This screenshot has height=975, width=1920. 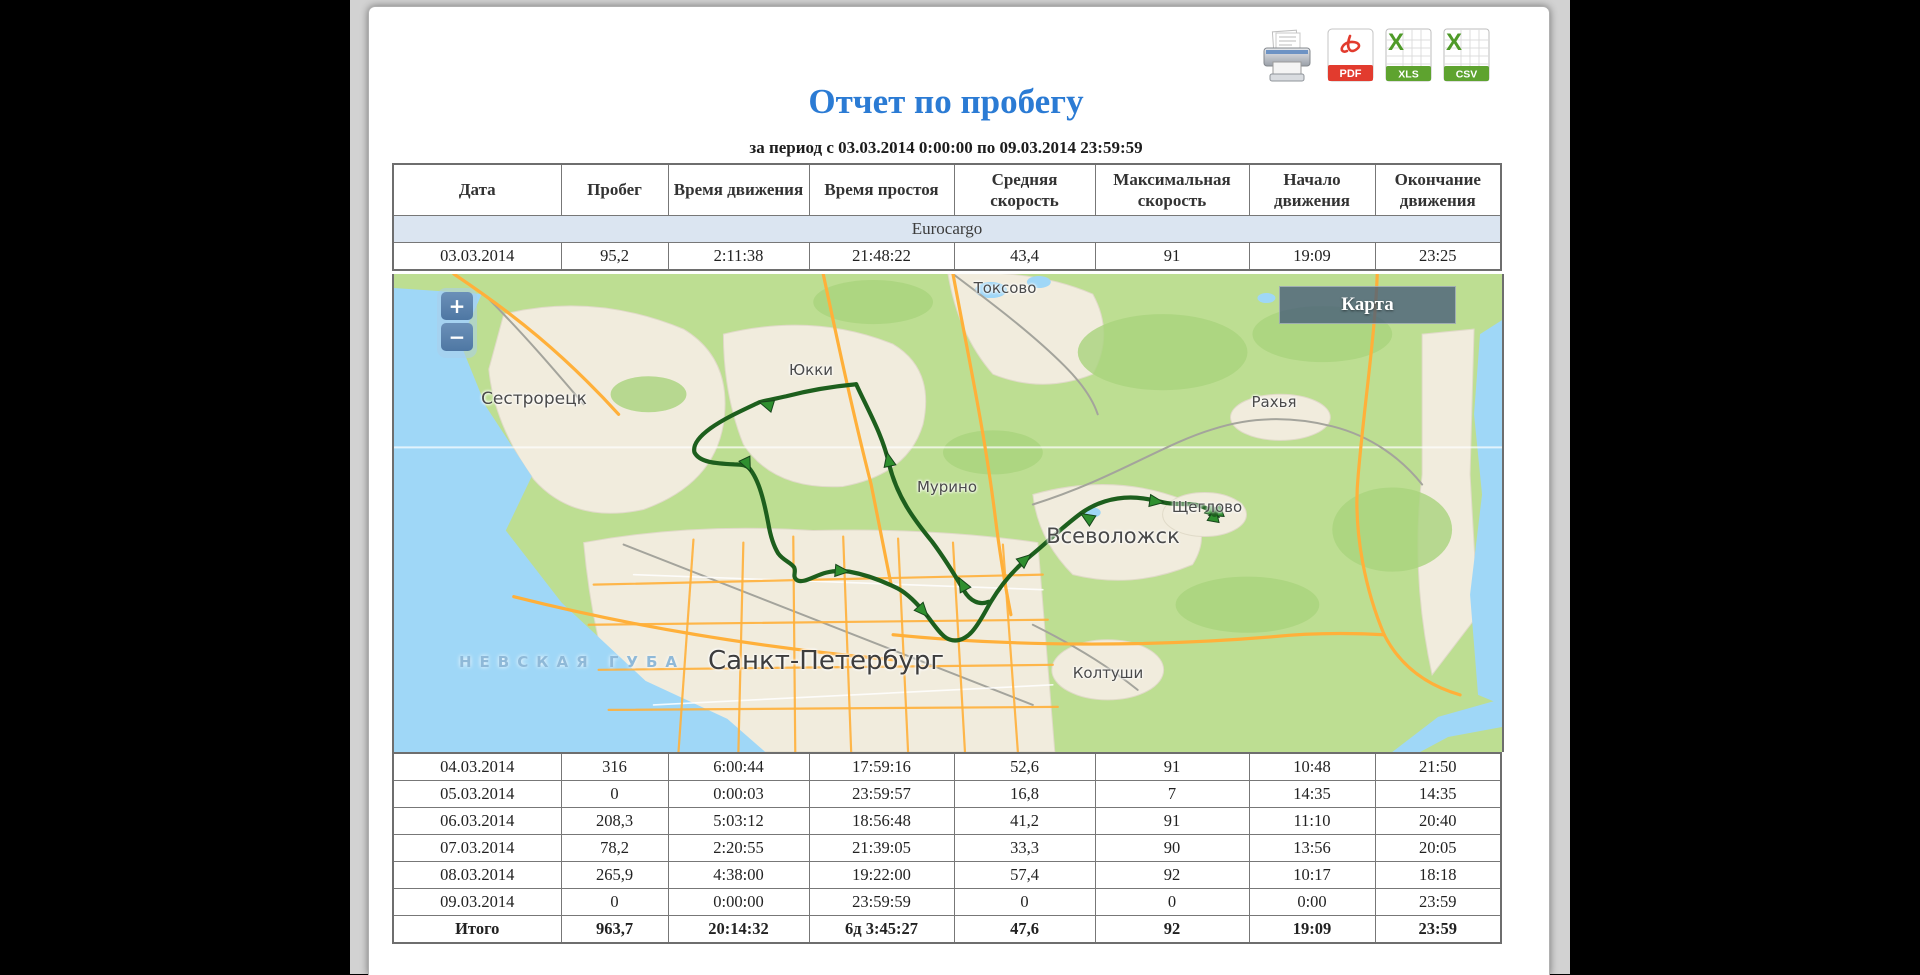 I want to click on table-cell: 17:59:16, so click(x=881, y=766).